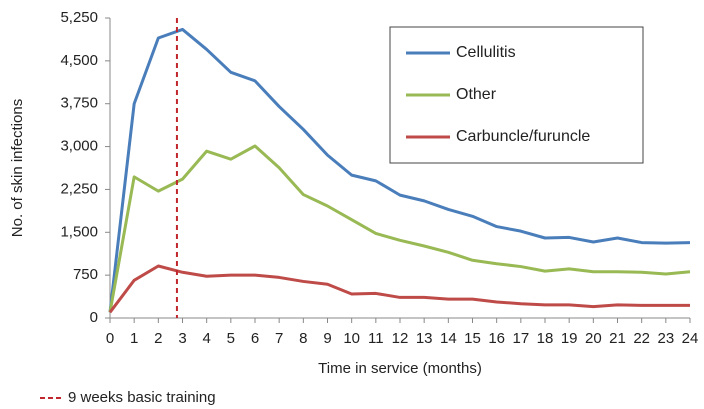 The width and height of the screenshot is (704, 409). I want to click on legend-label: Carbuncle/furuncle, so click(523, 136).